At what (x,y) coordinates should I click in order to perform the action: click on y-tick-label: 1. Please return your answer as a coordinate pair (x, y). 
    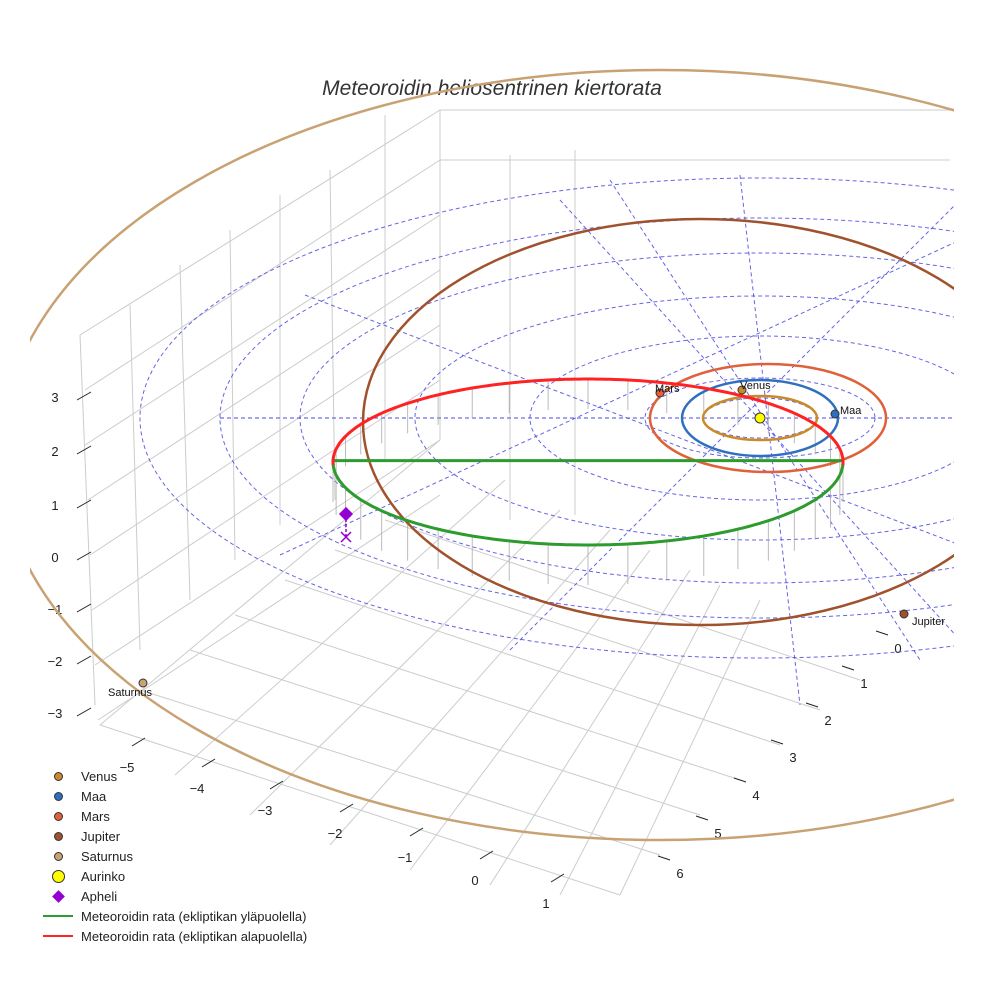
    Looking at the image, I should click on (863, 683).